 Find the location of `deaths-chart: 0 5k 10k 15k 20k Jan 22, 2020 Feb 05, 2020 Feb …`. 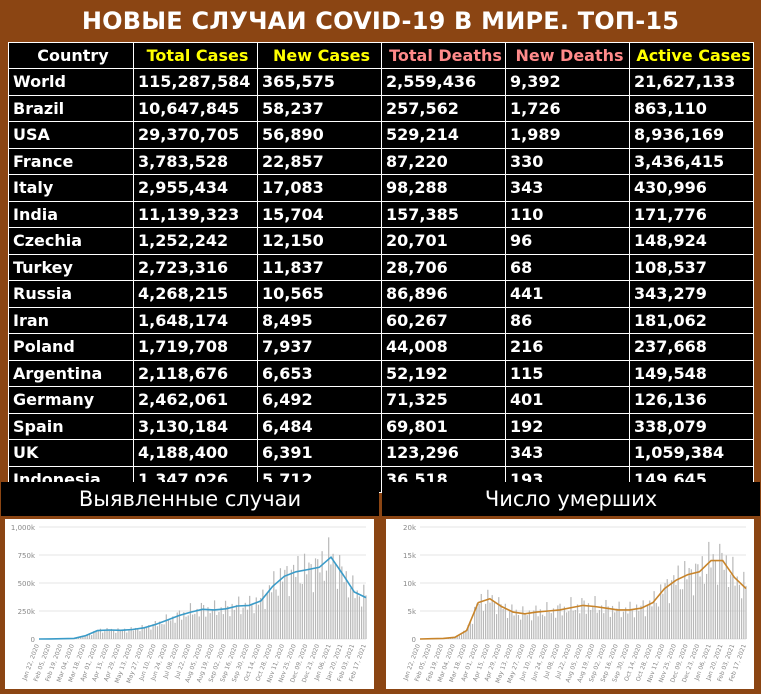

deaths-chart: 0 5k 10k 15k 20k Jan 22, 2020 Feb 05, 2020 Feb … is located at coordinates (570, 604).